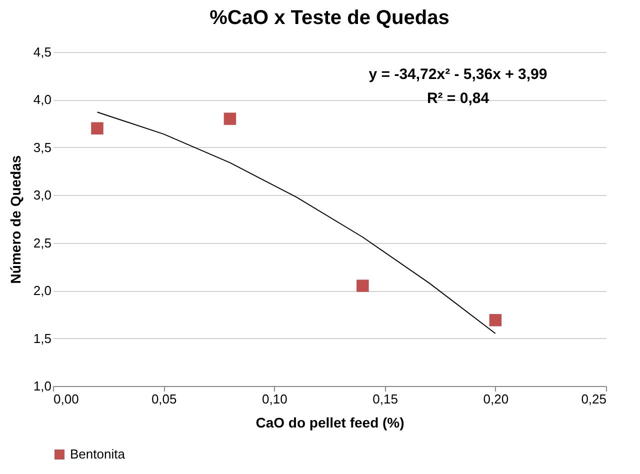  What do you see at coordinates (42, 195) in the screenshot?
I see `y-tick-label: 3,0` at bounding box center [42, 195].